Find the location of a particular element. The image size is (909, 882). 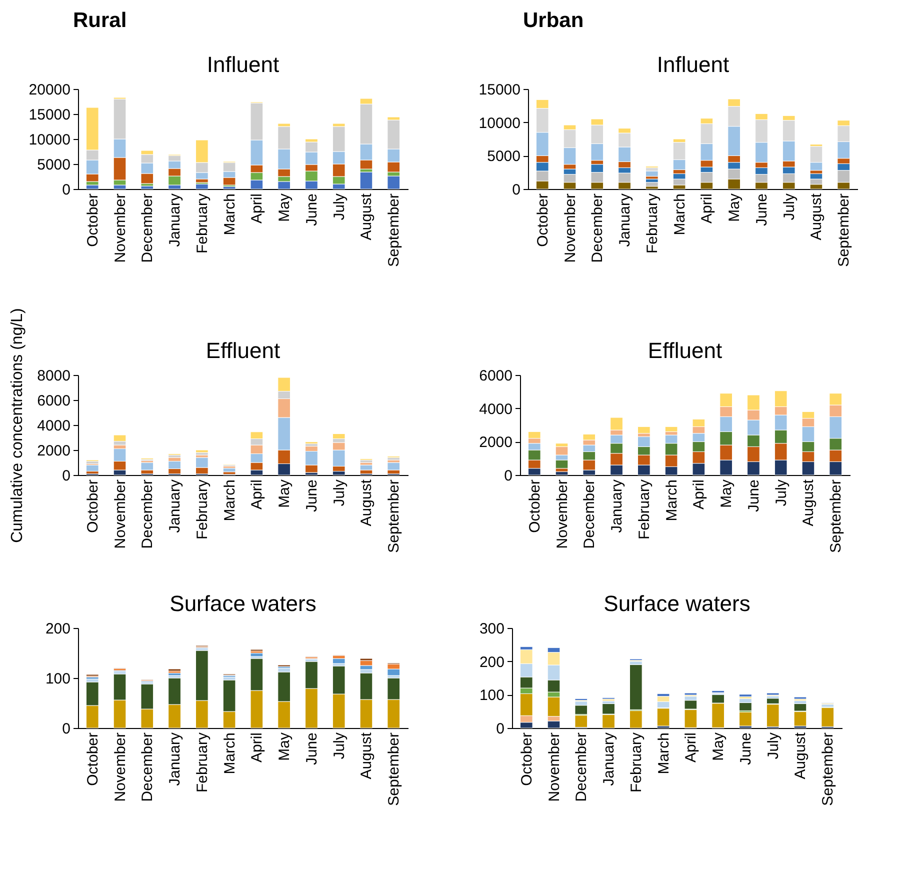

y-tick-label: 300 is located at coordinates (491, 629).